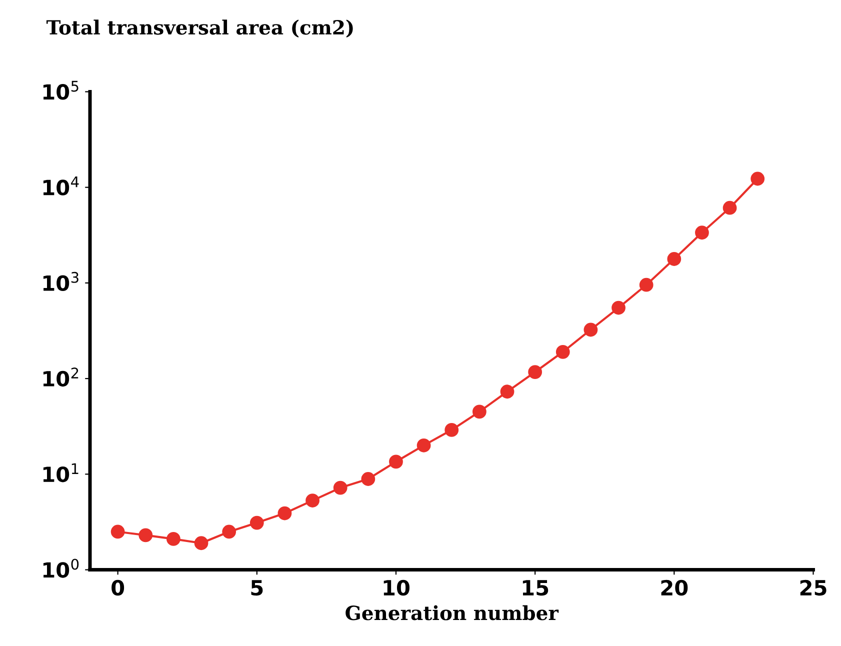 The width and height of the screenshot is (841, 646). What do you see at coordinates (61, 568) in the screenshot?
I see `y-tick-label: 10$^{0}$` at bounding box center [61, 568].